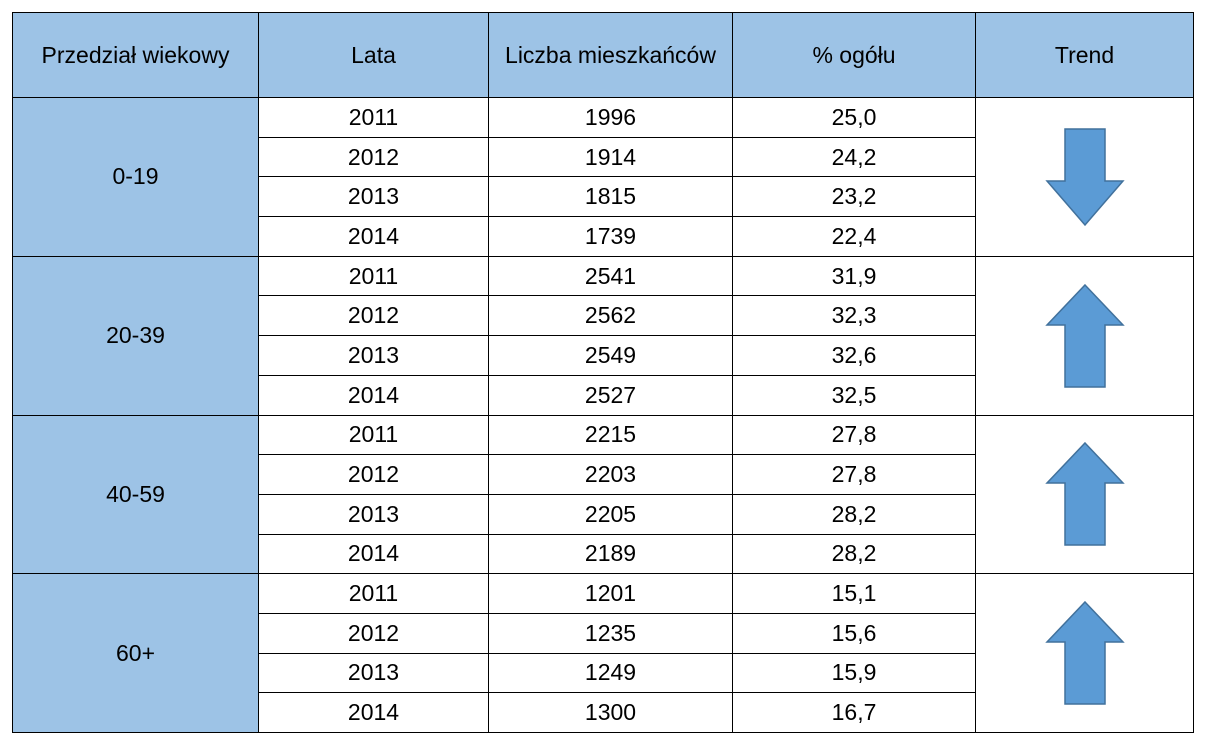 This screenshot has height=733, width=1205. I want to click on count-cell: 2203, so click(610, 474).